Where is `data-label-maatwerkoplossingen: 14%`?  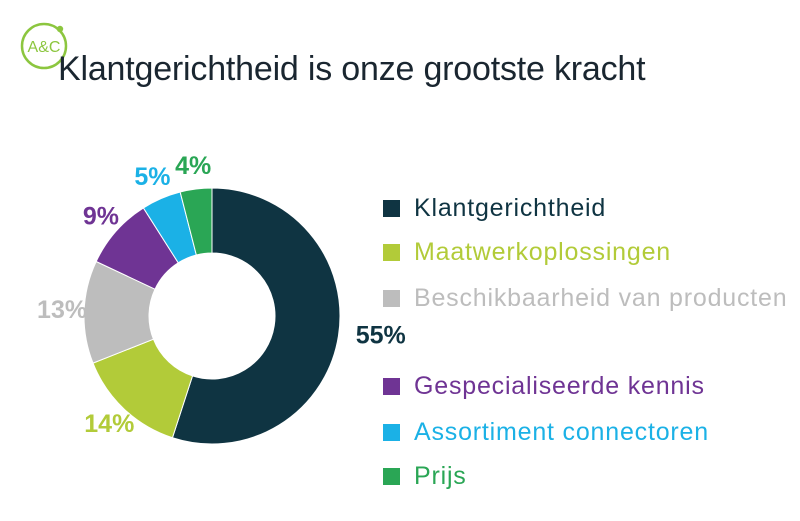
data-label-maatwerkoplossingen: 14% is located at coordinates (109, 424).